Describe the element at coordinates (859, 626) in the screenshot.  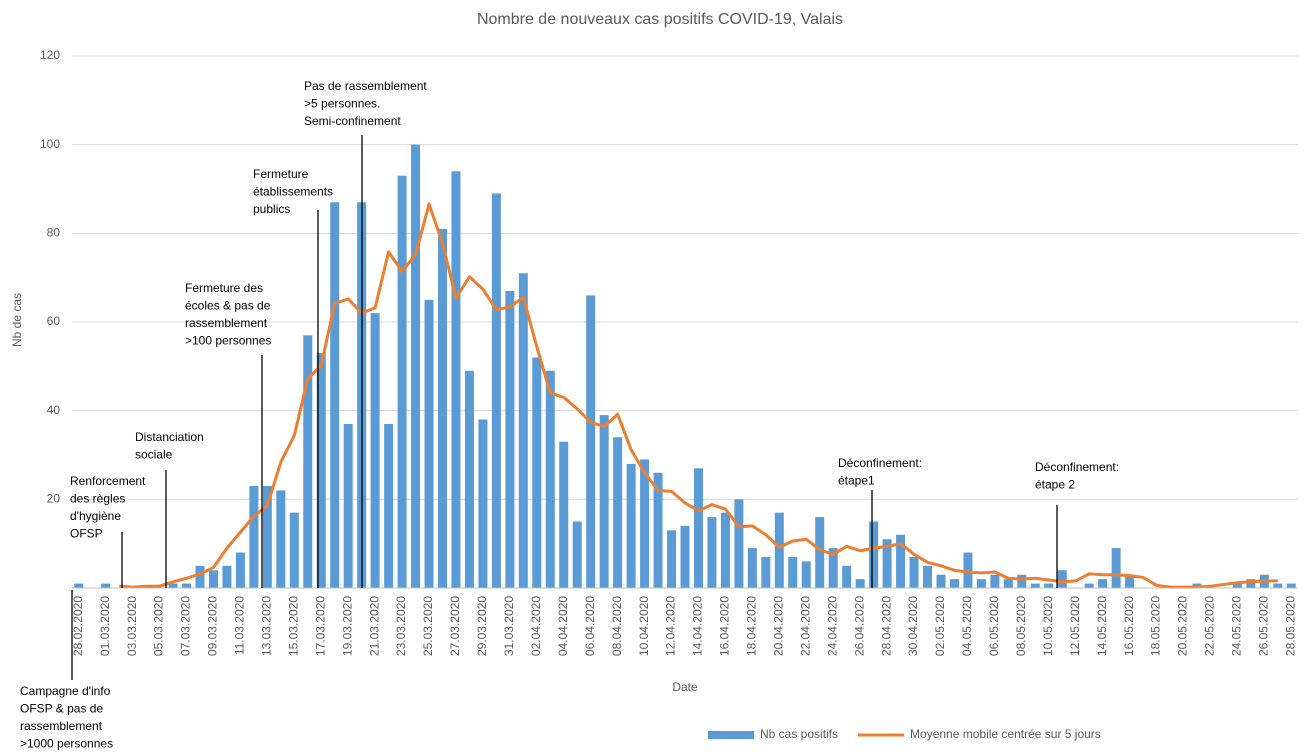
I see `x-tick-label: 26.04.2020` at that location.